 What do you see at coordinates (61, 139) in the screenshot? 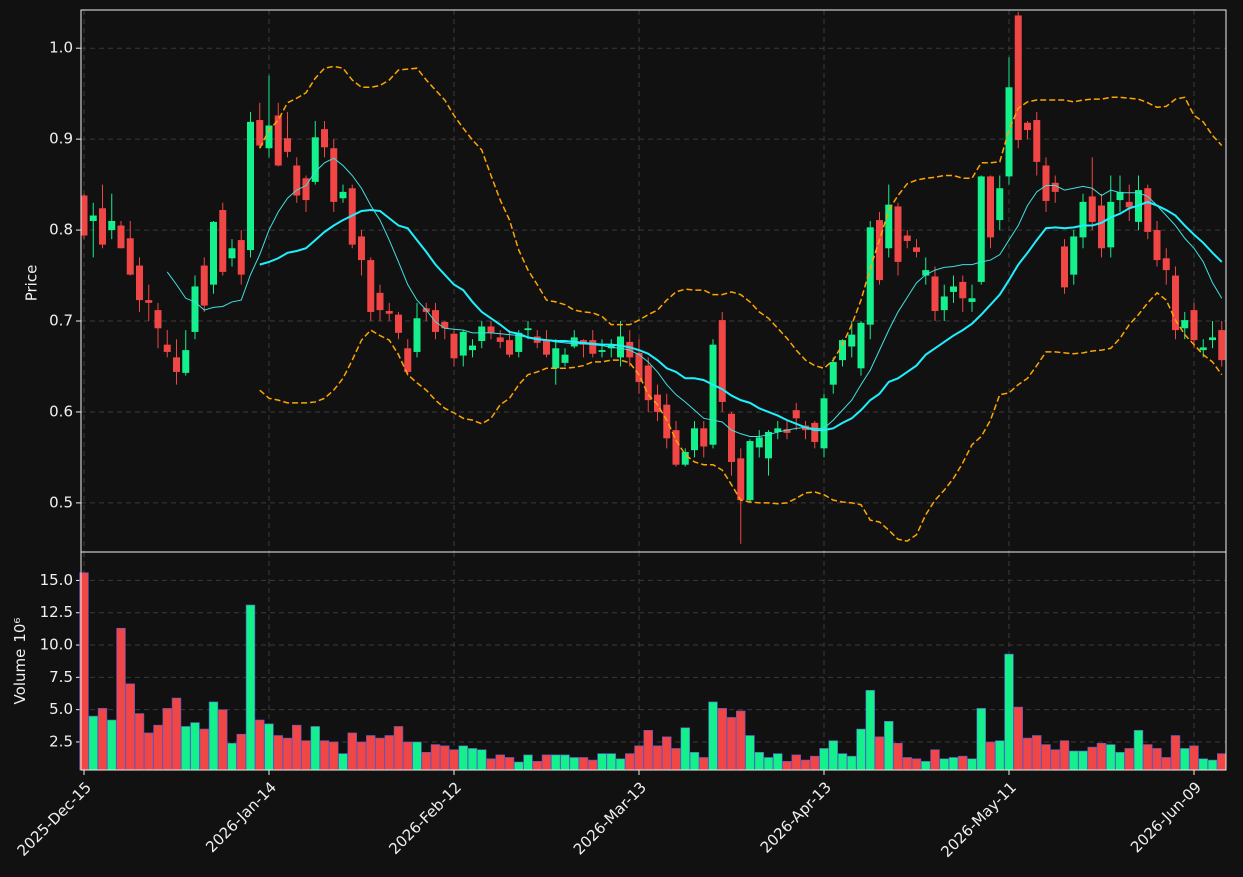
I see `y-tick-label: 0.9` at bounding box center [61, 139].